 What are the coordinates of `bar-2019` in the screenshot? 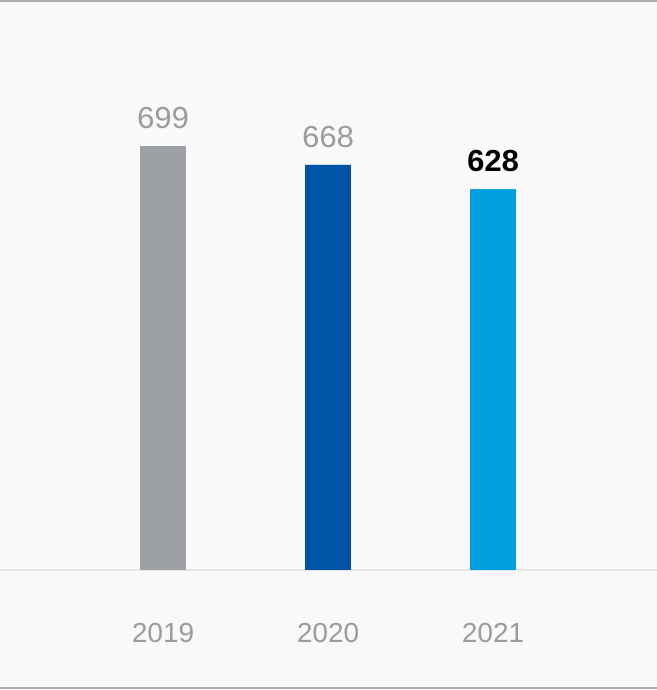 It's located at (163, 358).